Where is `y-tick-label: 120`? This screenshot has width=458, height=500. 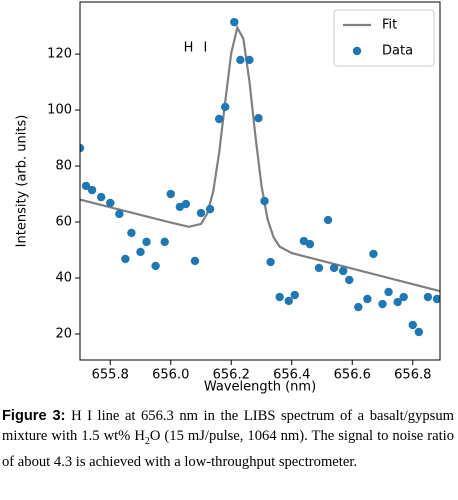 y-tick-label: 120 is located at coordinates (59, 54).